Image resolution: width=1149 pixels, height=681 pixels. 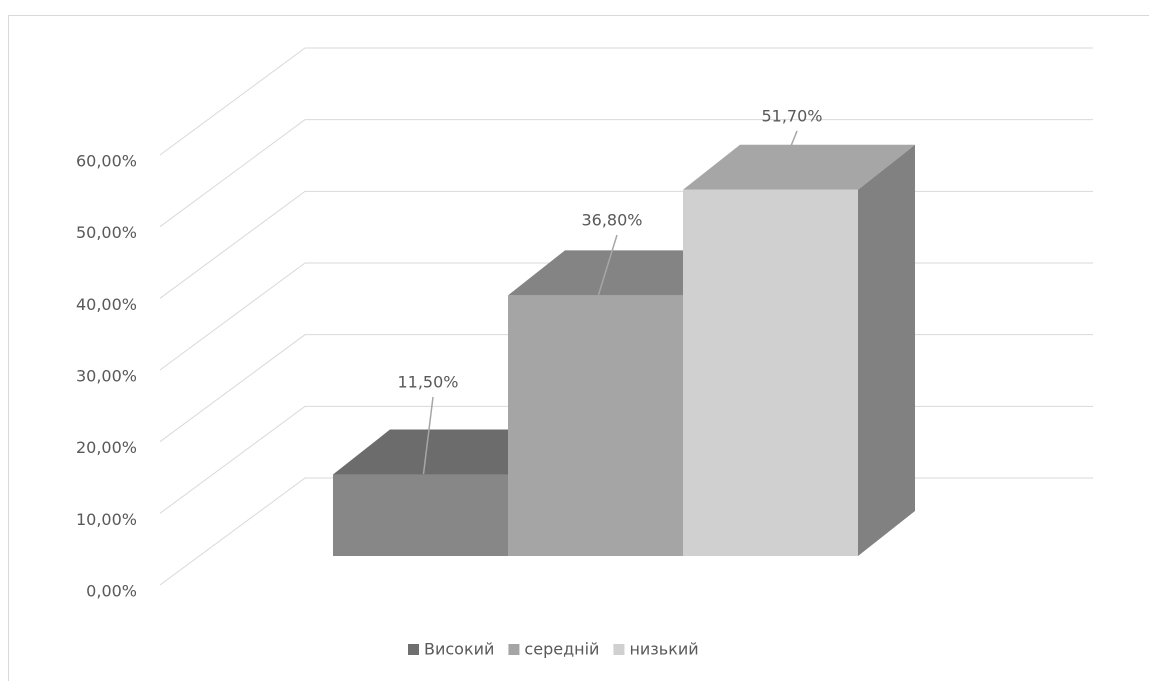 I want to click on y-tick-label: 40,00%, so click(x=106, y=304).